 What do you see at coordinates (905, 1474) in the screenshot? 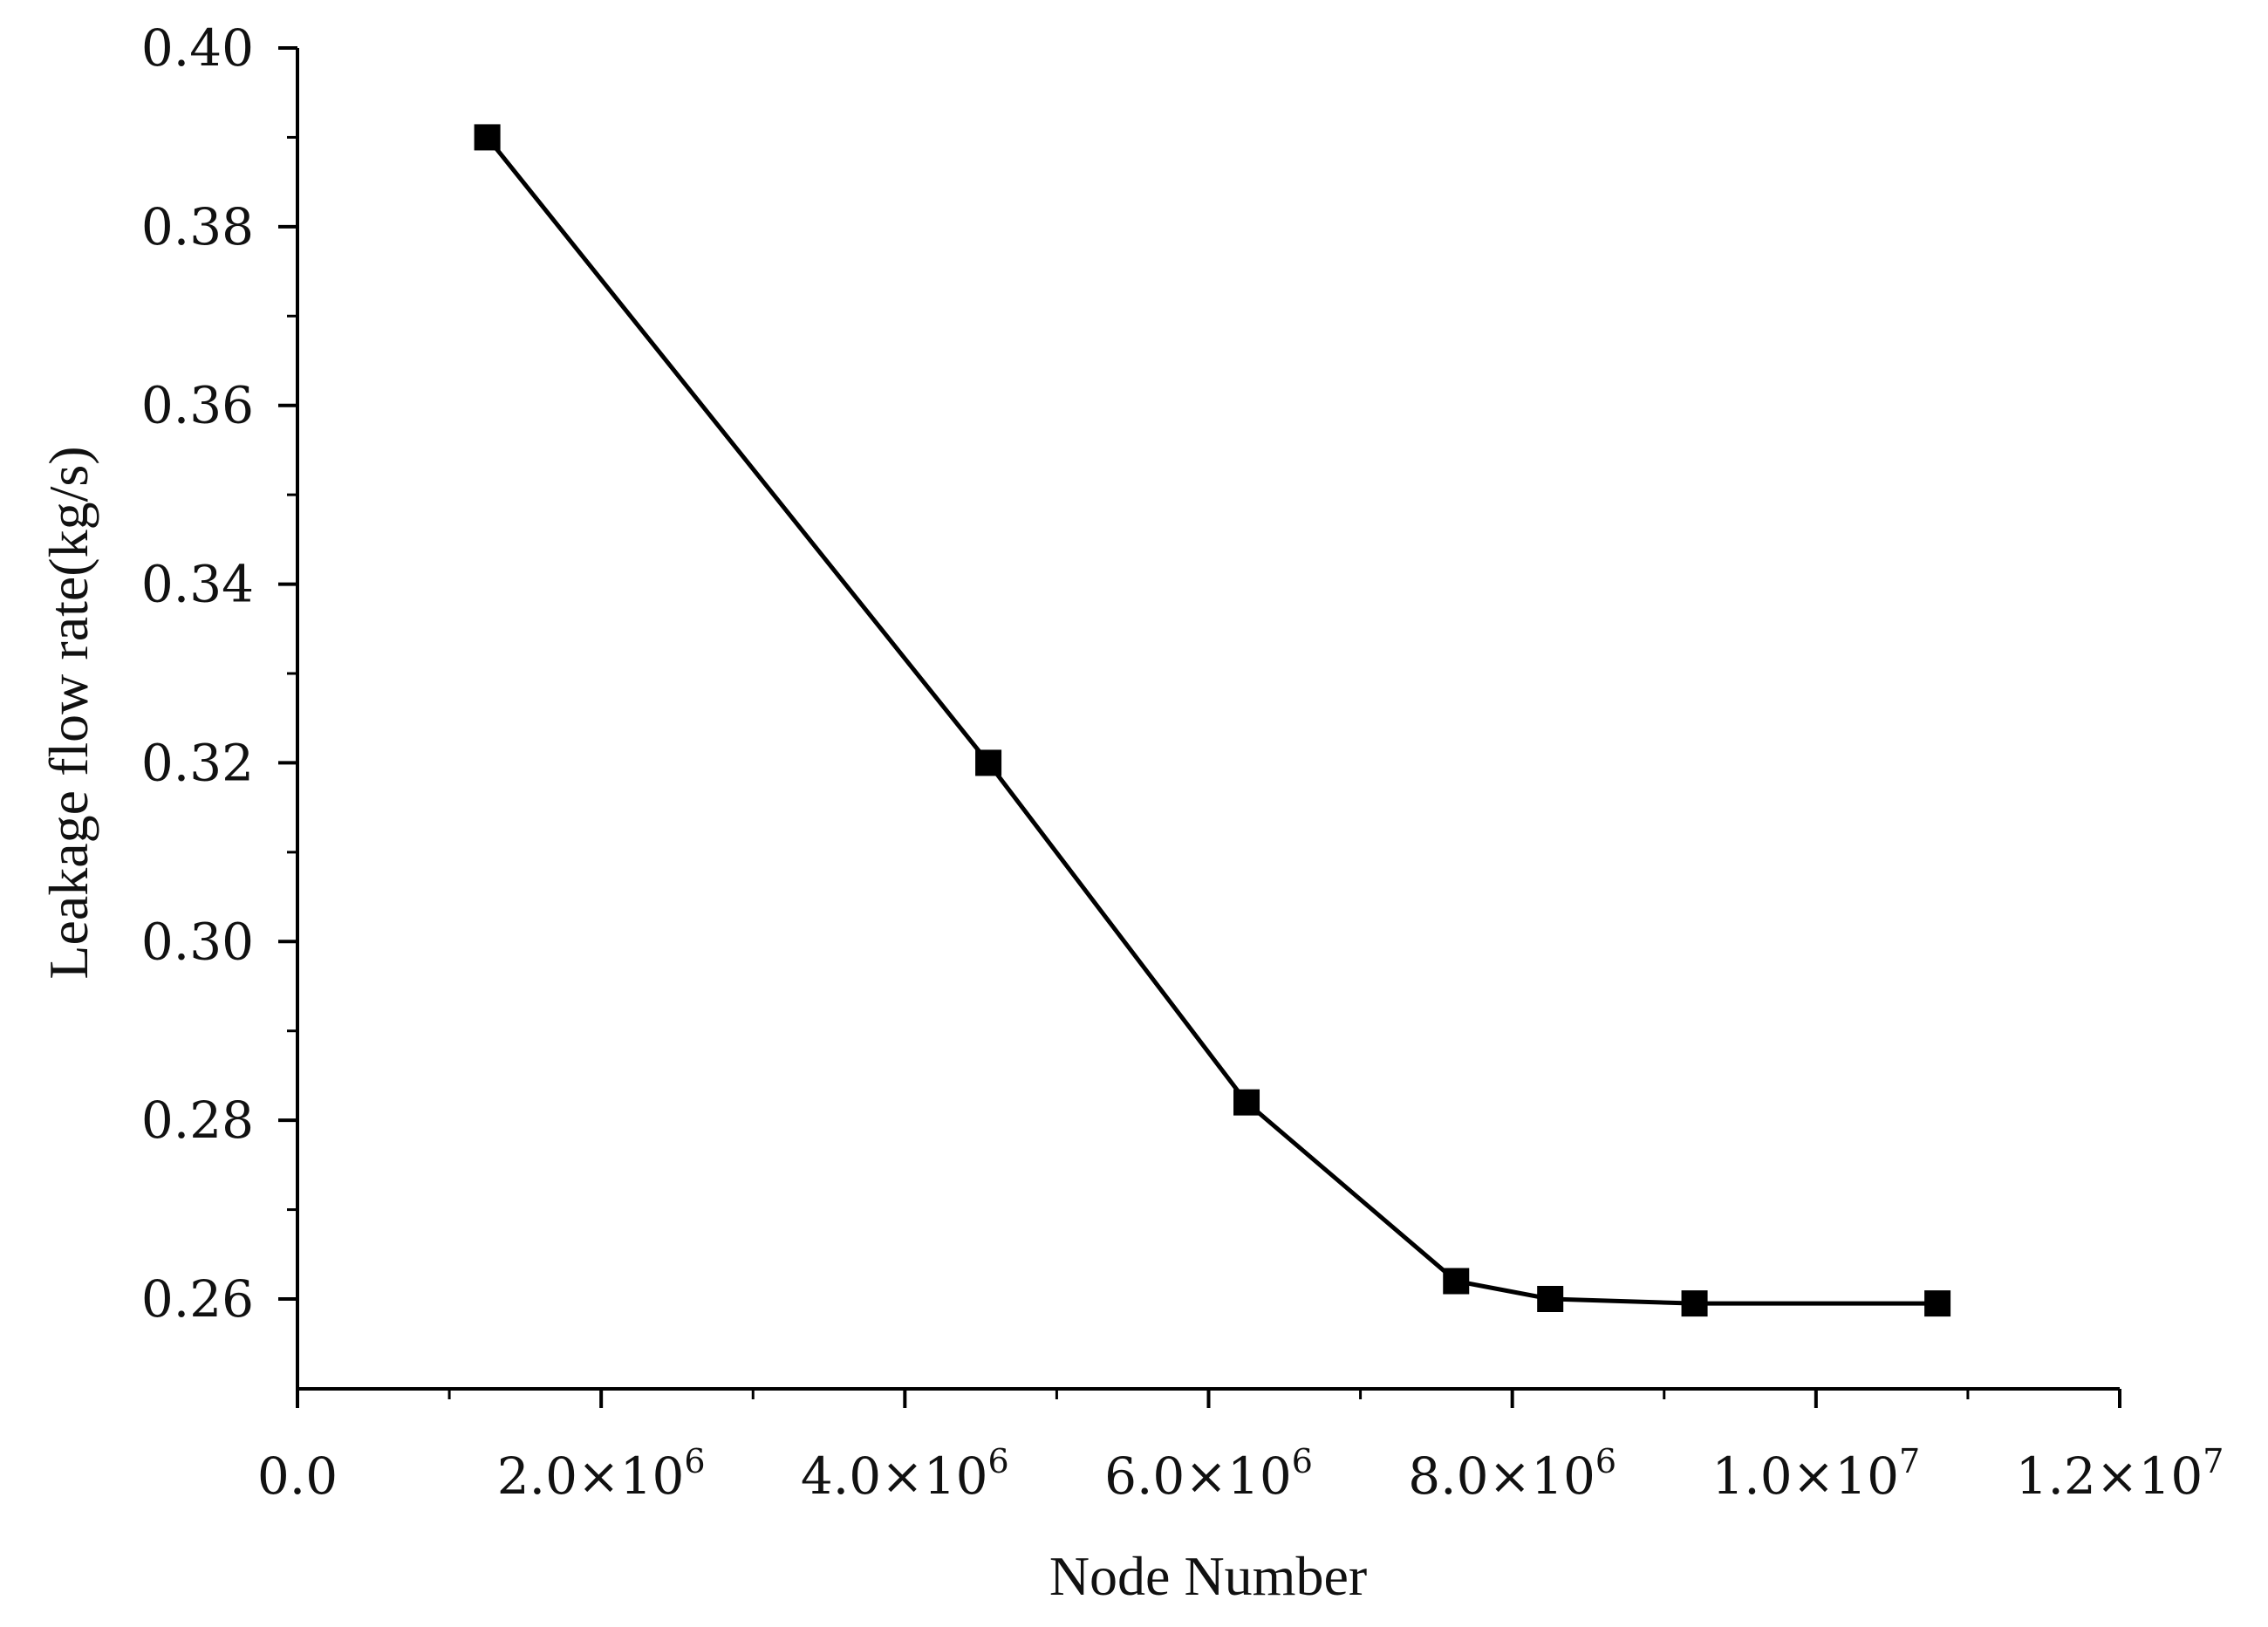
I see `x-tick-label: 4.0×10⁶` at bounding box center [905, 1474].